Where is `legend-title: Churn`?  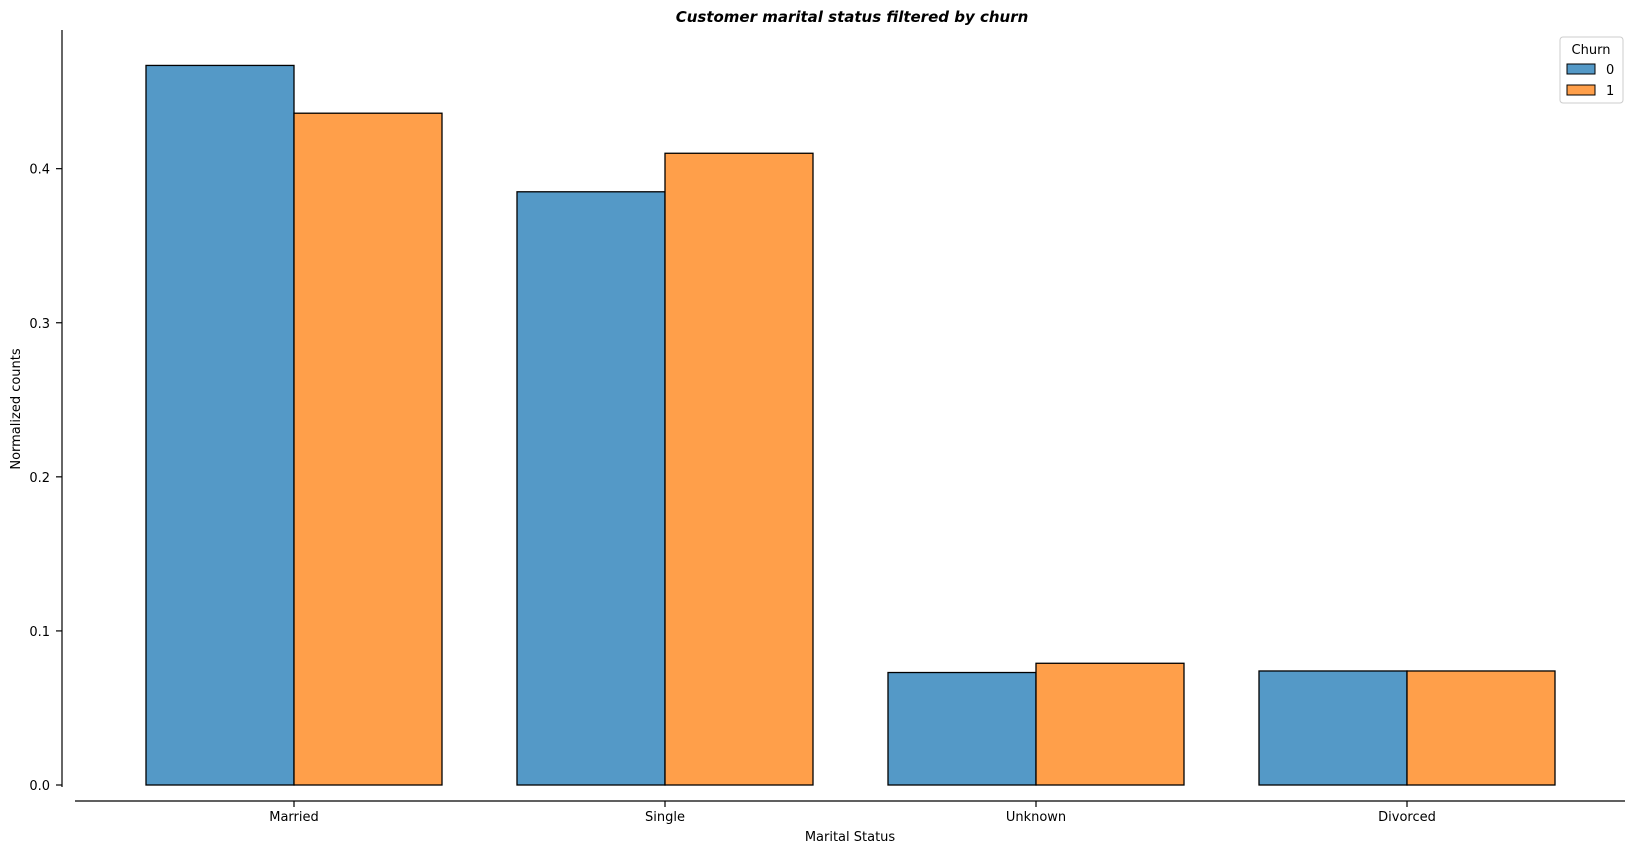
legend-title: Churn is located at coordinates (1591, 50).